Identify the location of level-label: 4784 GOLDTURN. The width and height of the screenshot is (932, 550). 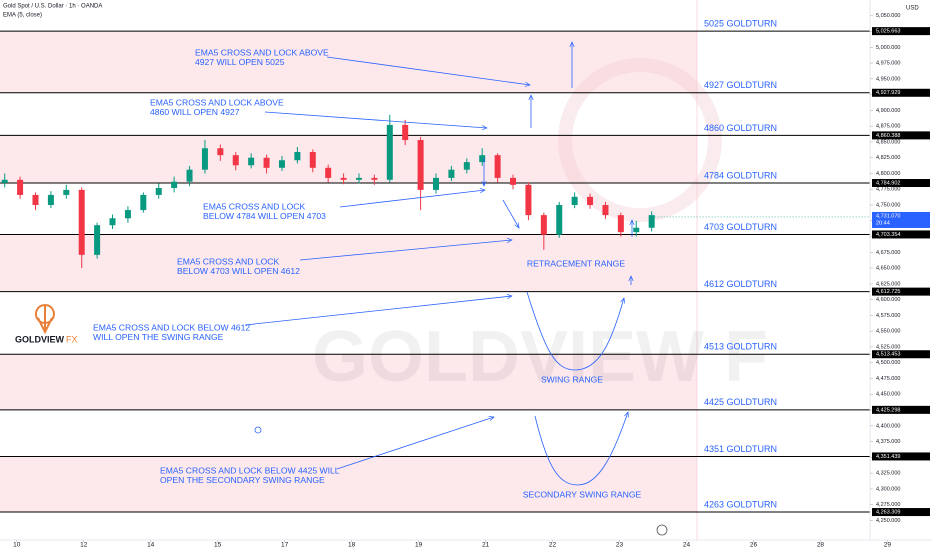
(740, 175).